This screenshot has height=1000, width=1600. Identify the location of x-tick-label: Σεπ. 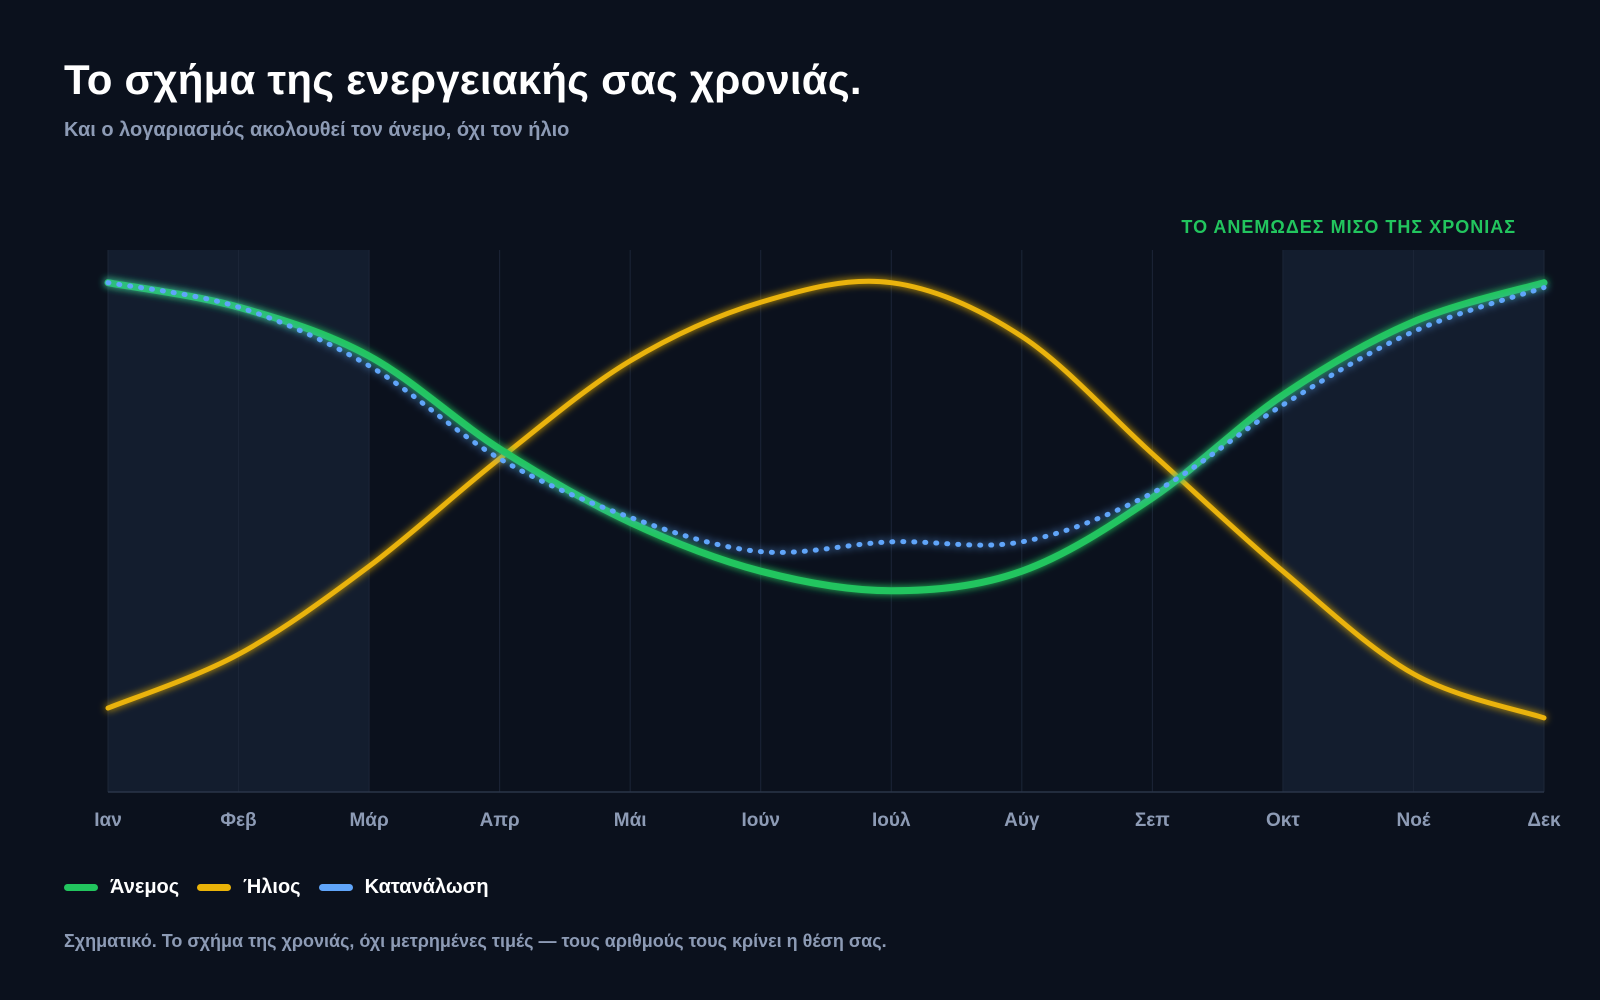
(1152, 820).